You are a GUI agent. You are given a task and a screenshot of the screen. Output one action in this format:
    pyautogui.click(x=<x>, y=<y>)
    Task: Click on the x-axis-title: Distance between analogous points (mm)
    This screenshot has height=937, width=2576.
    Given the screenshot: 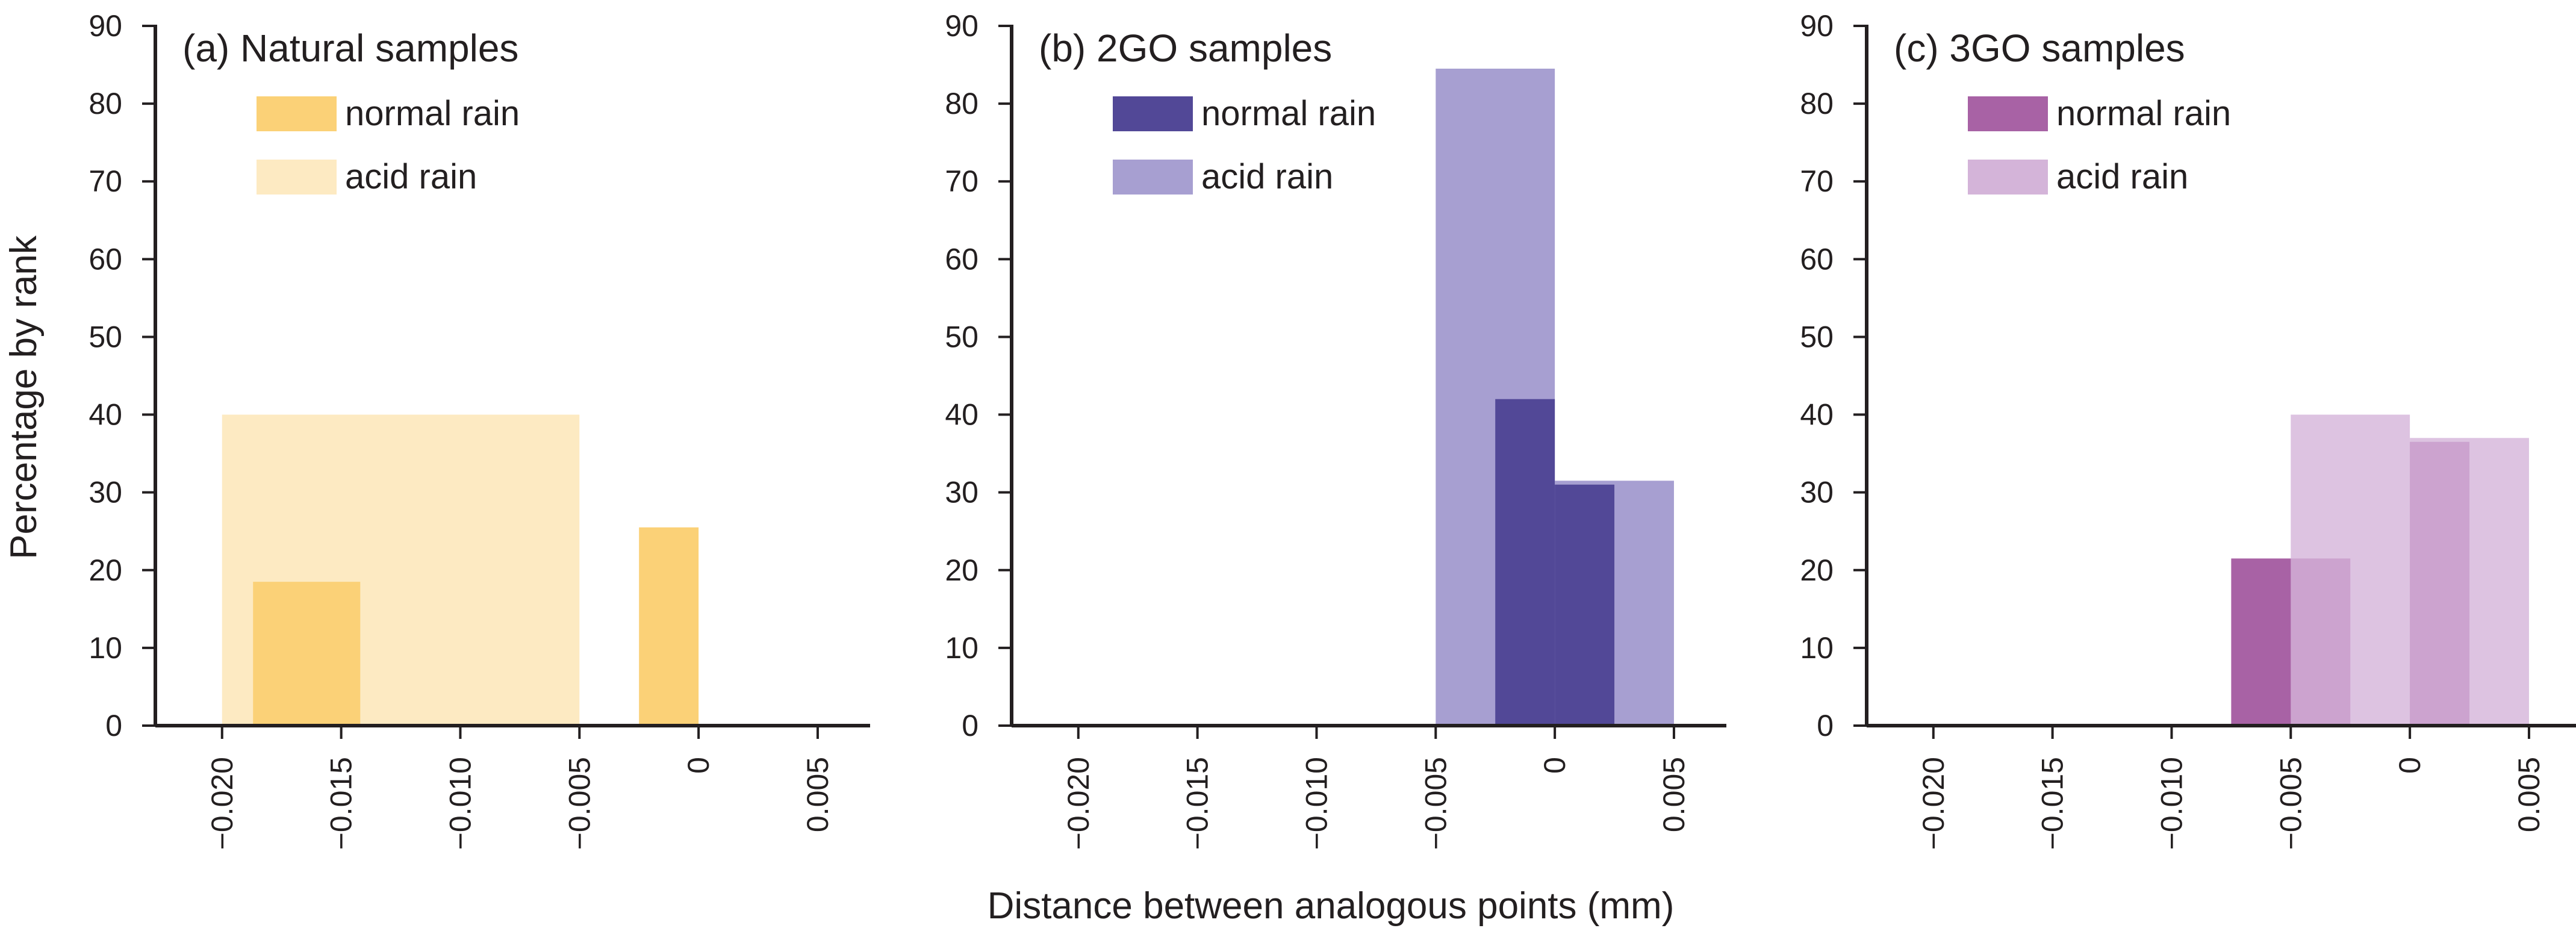 What is the action you would take?
    pyautogui.click(x=1332, y=906)
    